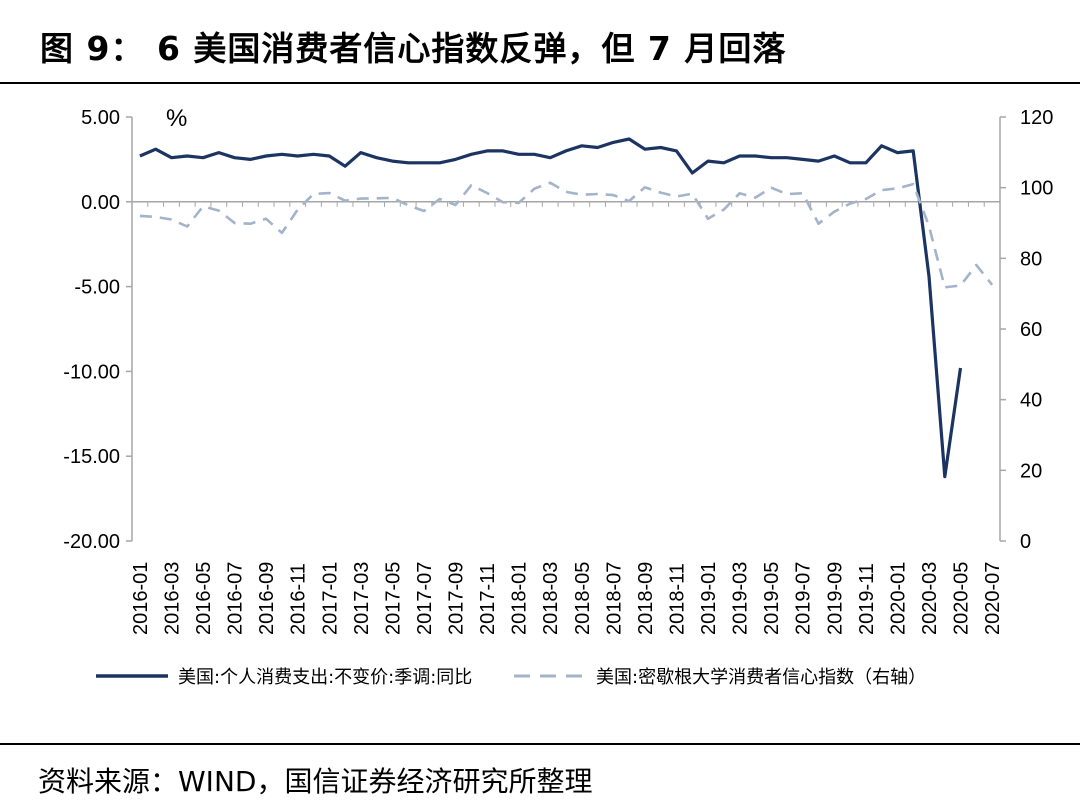 The height and width of the screenshot is (801, 1080). I want to click on right-tick-label: 20, so click(1031, 471).